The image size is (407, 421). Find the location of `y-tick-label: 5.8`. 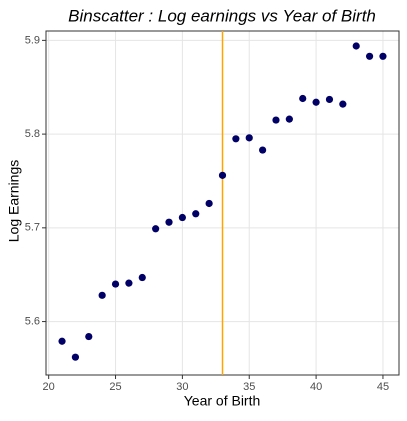

y-tick-label: 5.8 is located at coordinates (32, 134).